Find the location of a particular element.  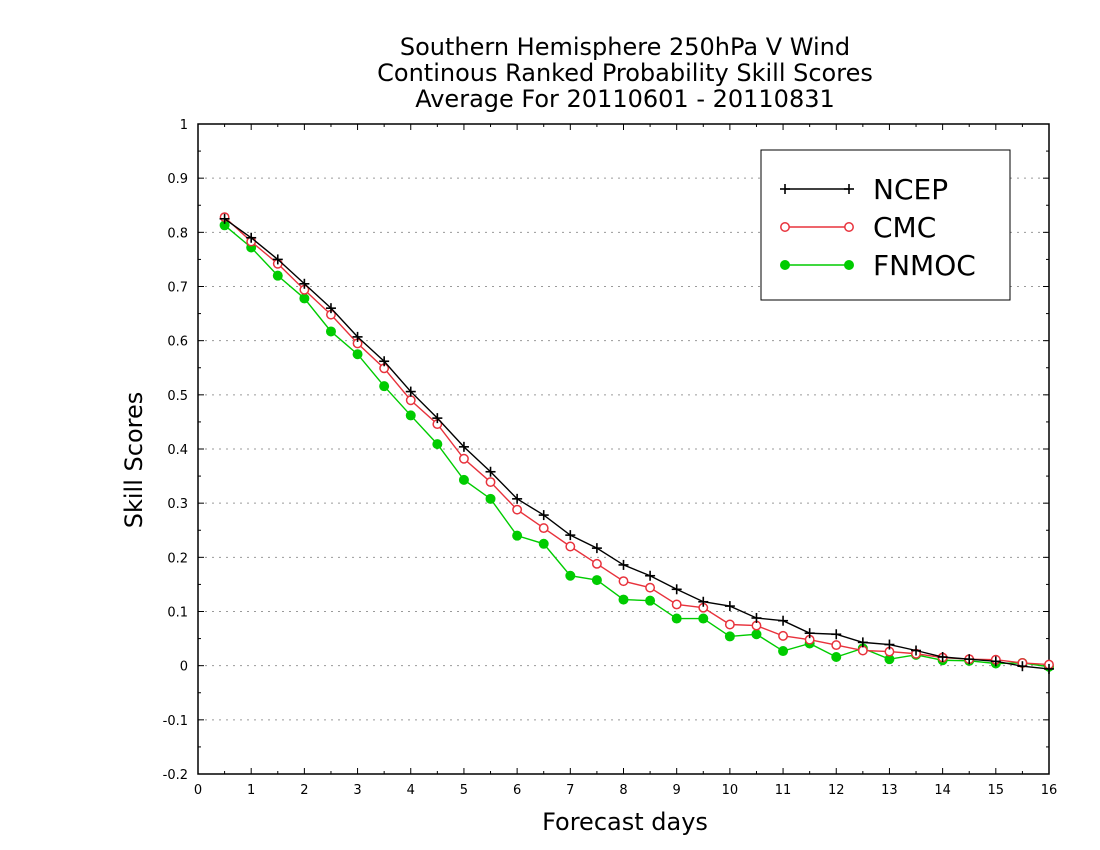

legend-box is located at coordinates (885, 225).